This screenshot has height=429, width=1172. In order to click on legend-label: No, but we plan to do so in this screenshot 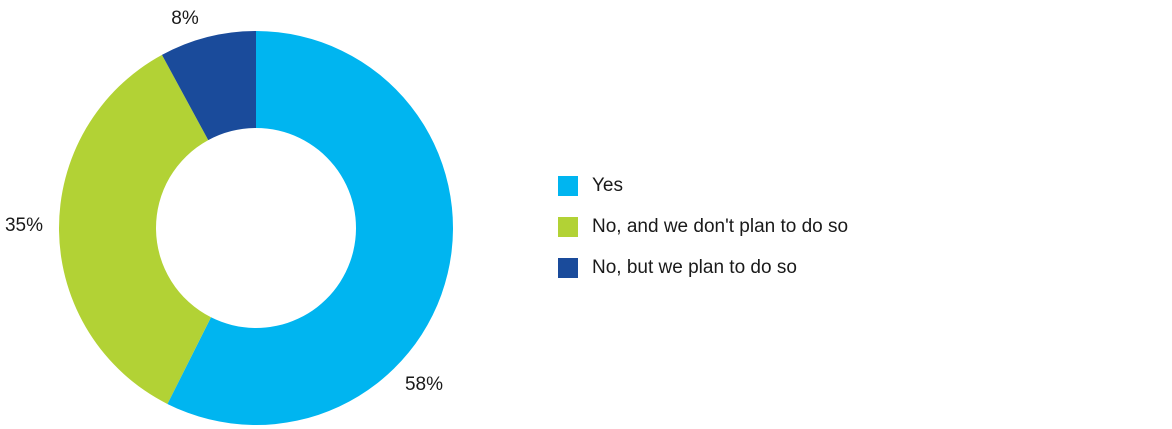, I will do `click(694, 267)`.